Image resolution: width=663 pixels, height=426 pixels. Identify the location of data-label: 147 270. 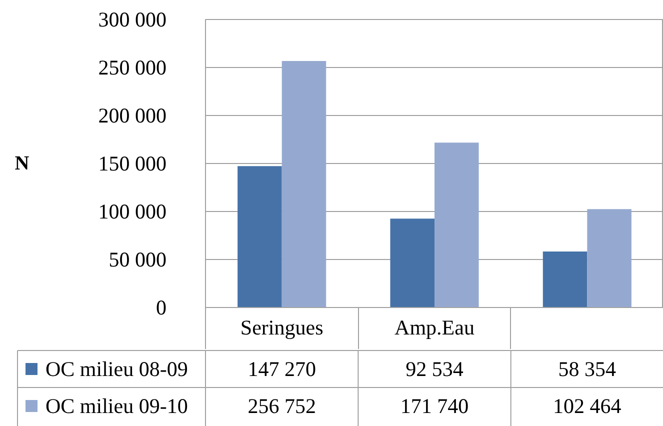
(282, 369).